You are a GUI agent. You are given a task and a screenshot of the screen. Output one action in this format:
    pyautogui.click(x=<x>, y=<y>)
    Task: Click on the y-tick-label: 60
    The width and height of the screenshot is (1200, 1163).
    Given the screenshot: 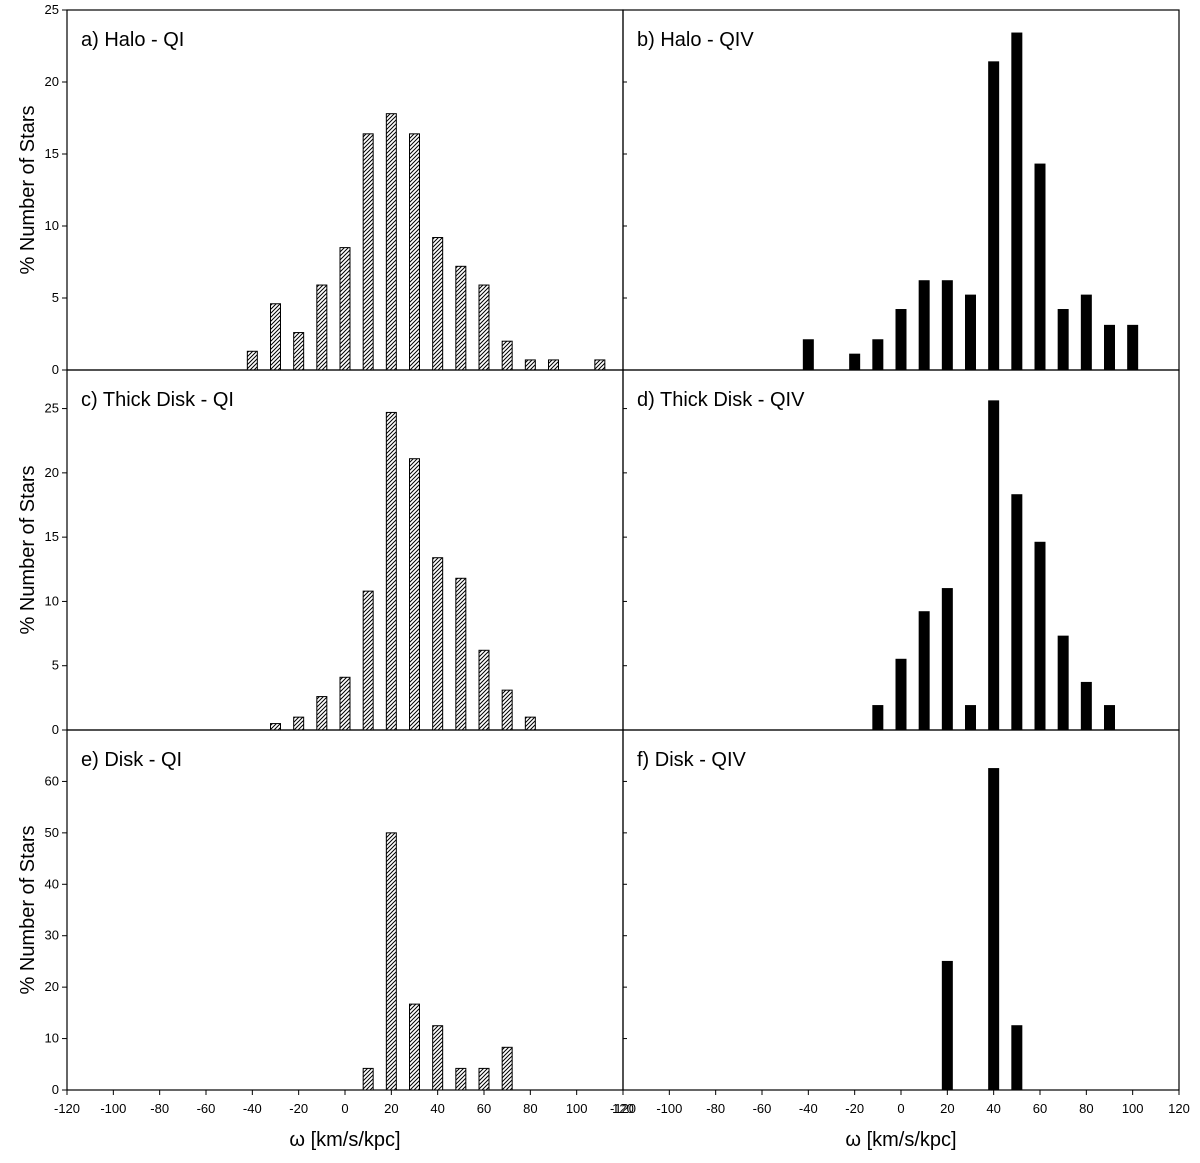 What is the action you would take?
    pyautogui.click(x=52, y=780)
    